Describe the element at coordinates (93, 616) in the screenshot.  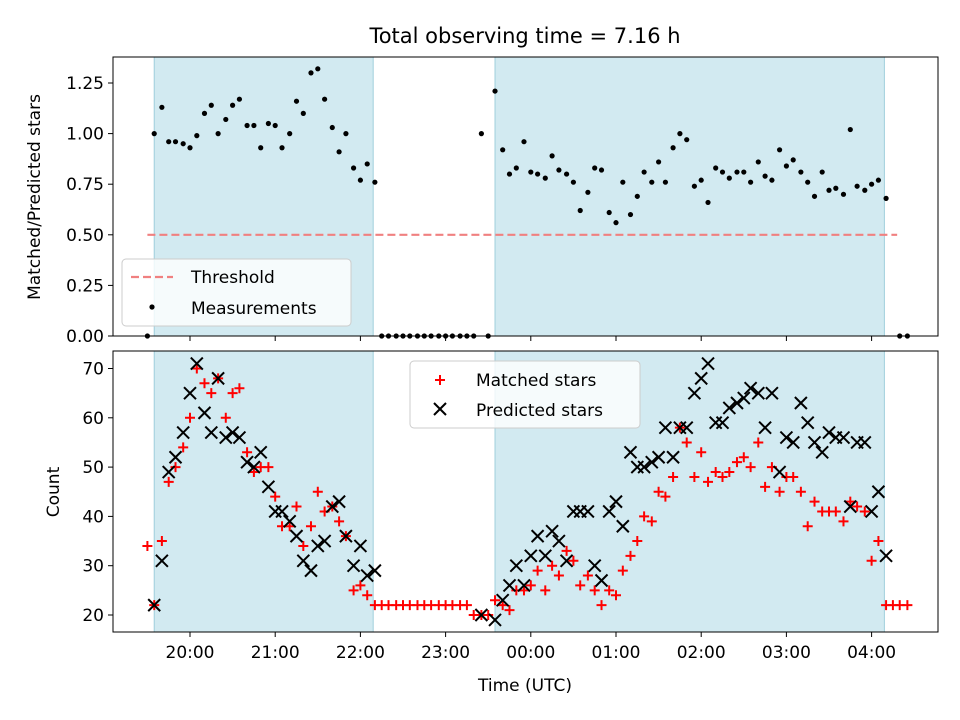
I see `y-tick-label: 20` at that location.